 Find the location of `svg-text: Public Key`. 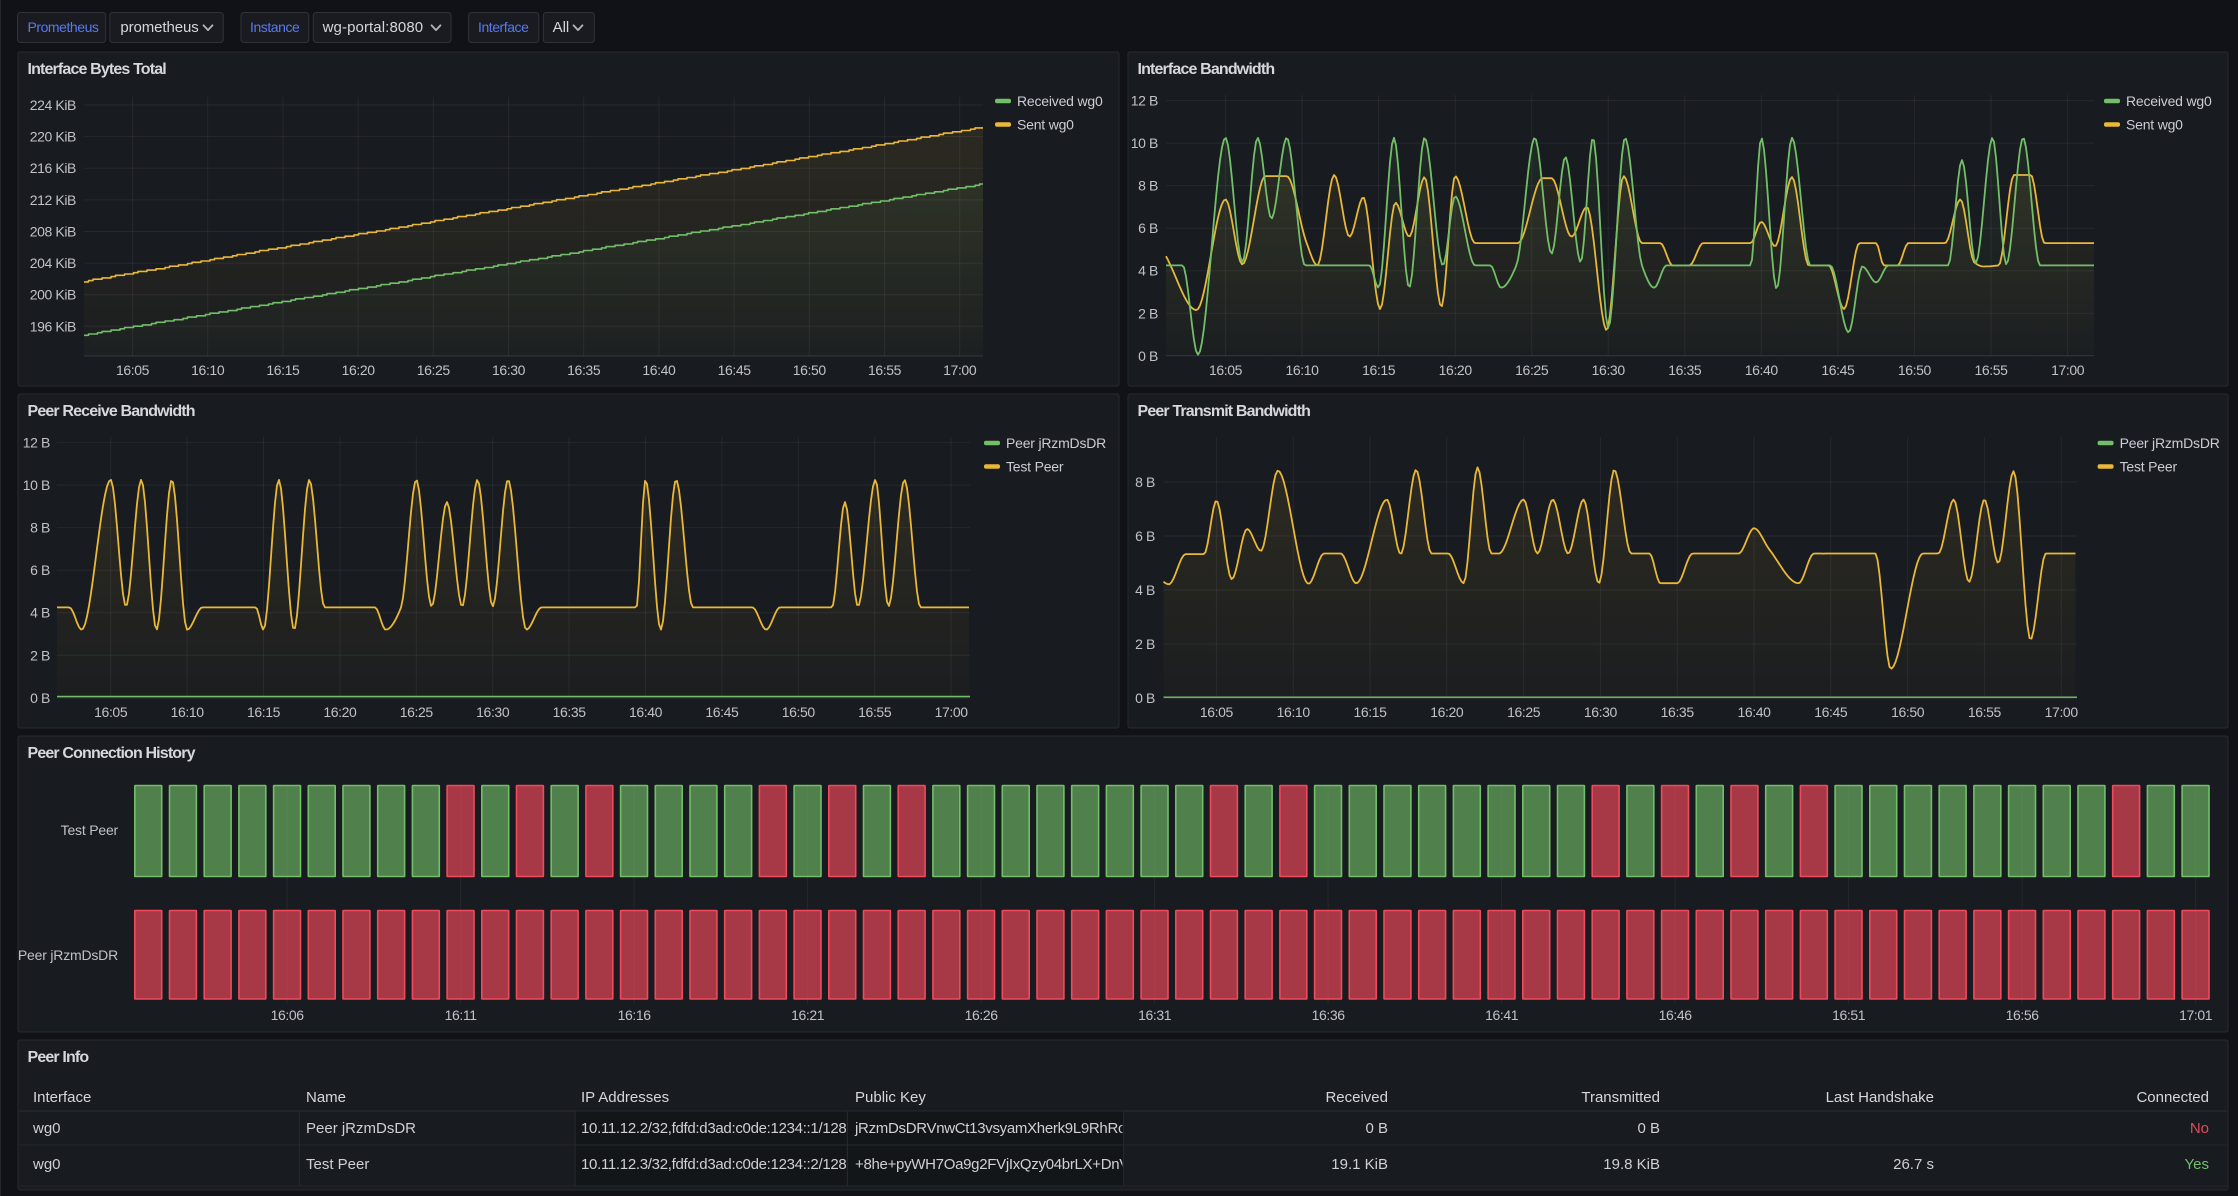

svg-text: Public Key is located at coordinates (890, 1097).